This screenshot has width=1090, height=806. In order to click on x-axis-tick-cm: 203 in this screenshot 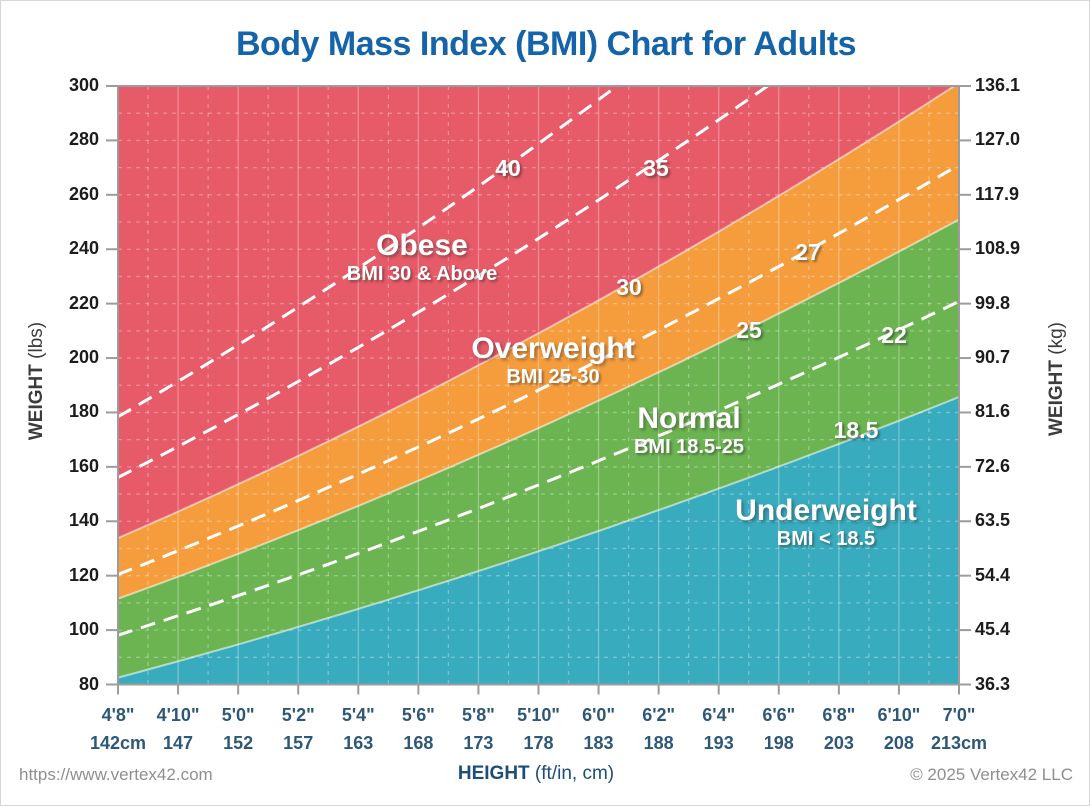, I will do `click(838, 743)`.